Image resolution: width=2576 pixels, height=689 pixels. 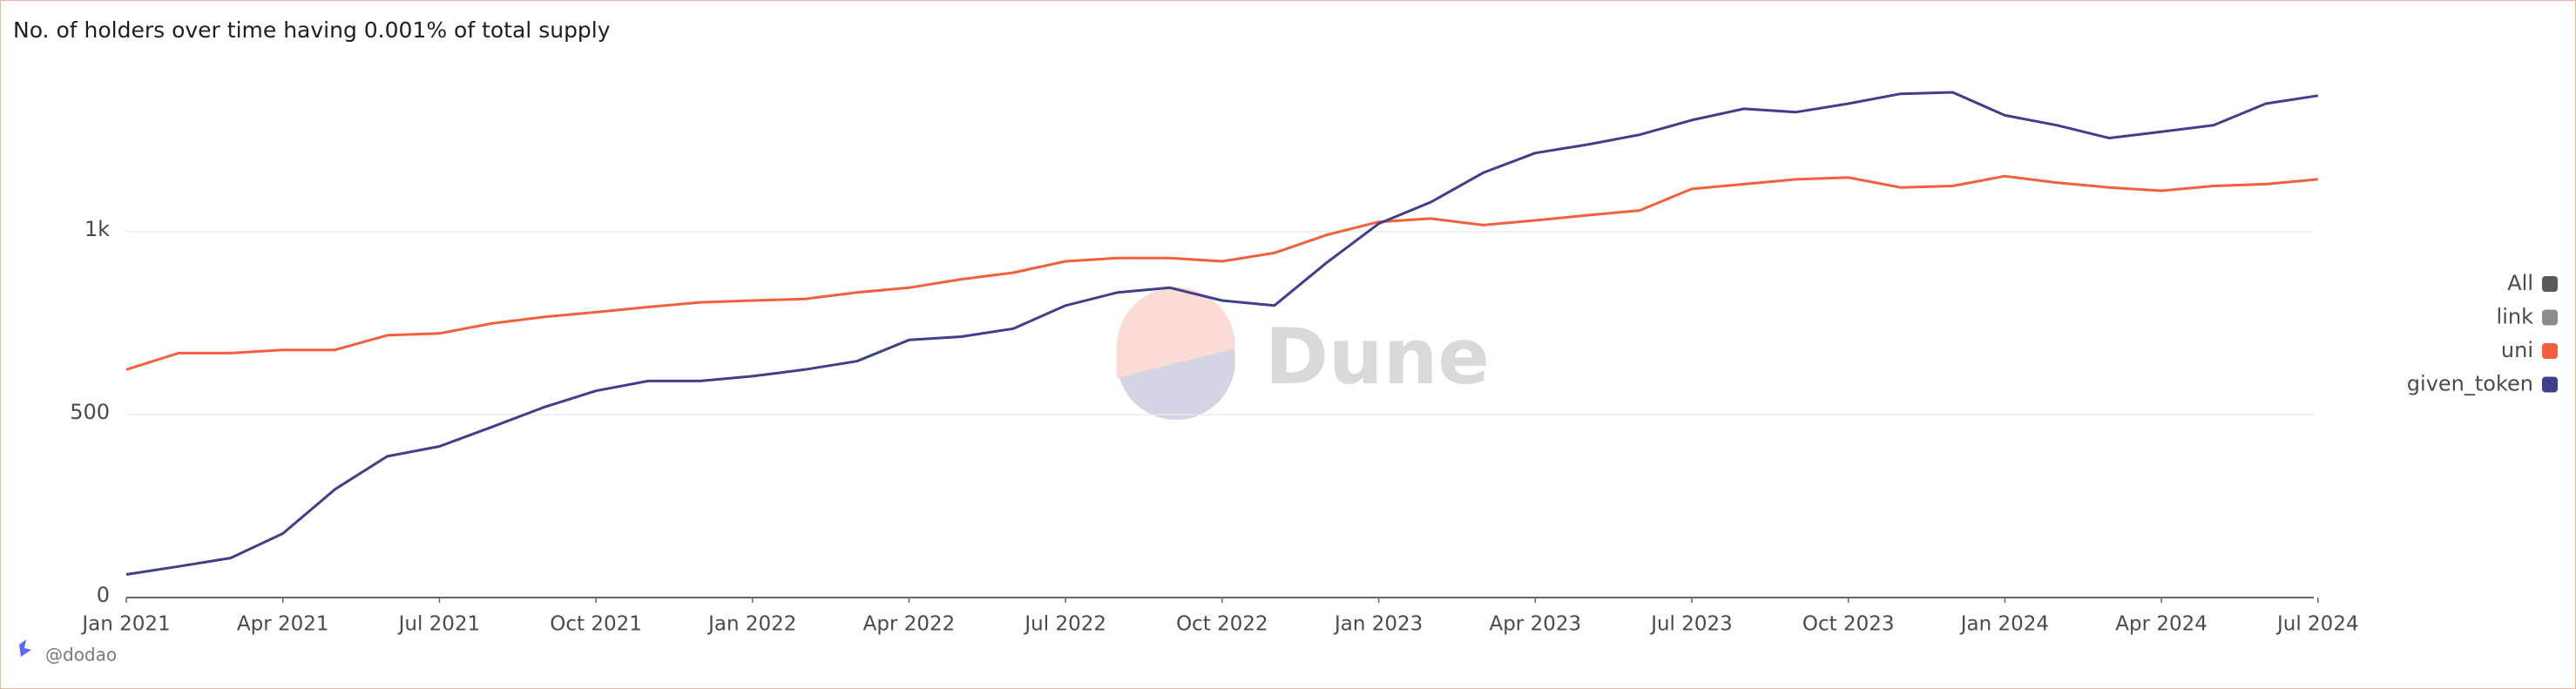 What do you see at coordinates (1222, 625) in the screenshot?
I see `x-tick-label: Oct 2022` at bounding box center [1222, 625].